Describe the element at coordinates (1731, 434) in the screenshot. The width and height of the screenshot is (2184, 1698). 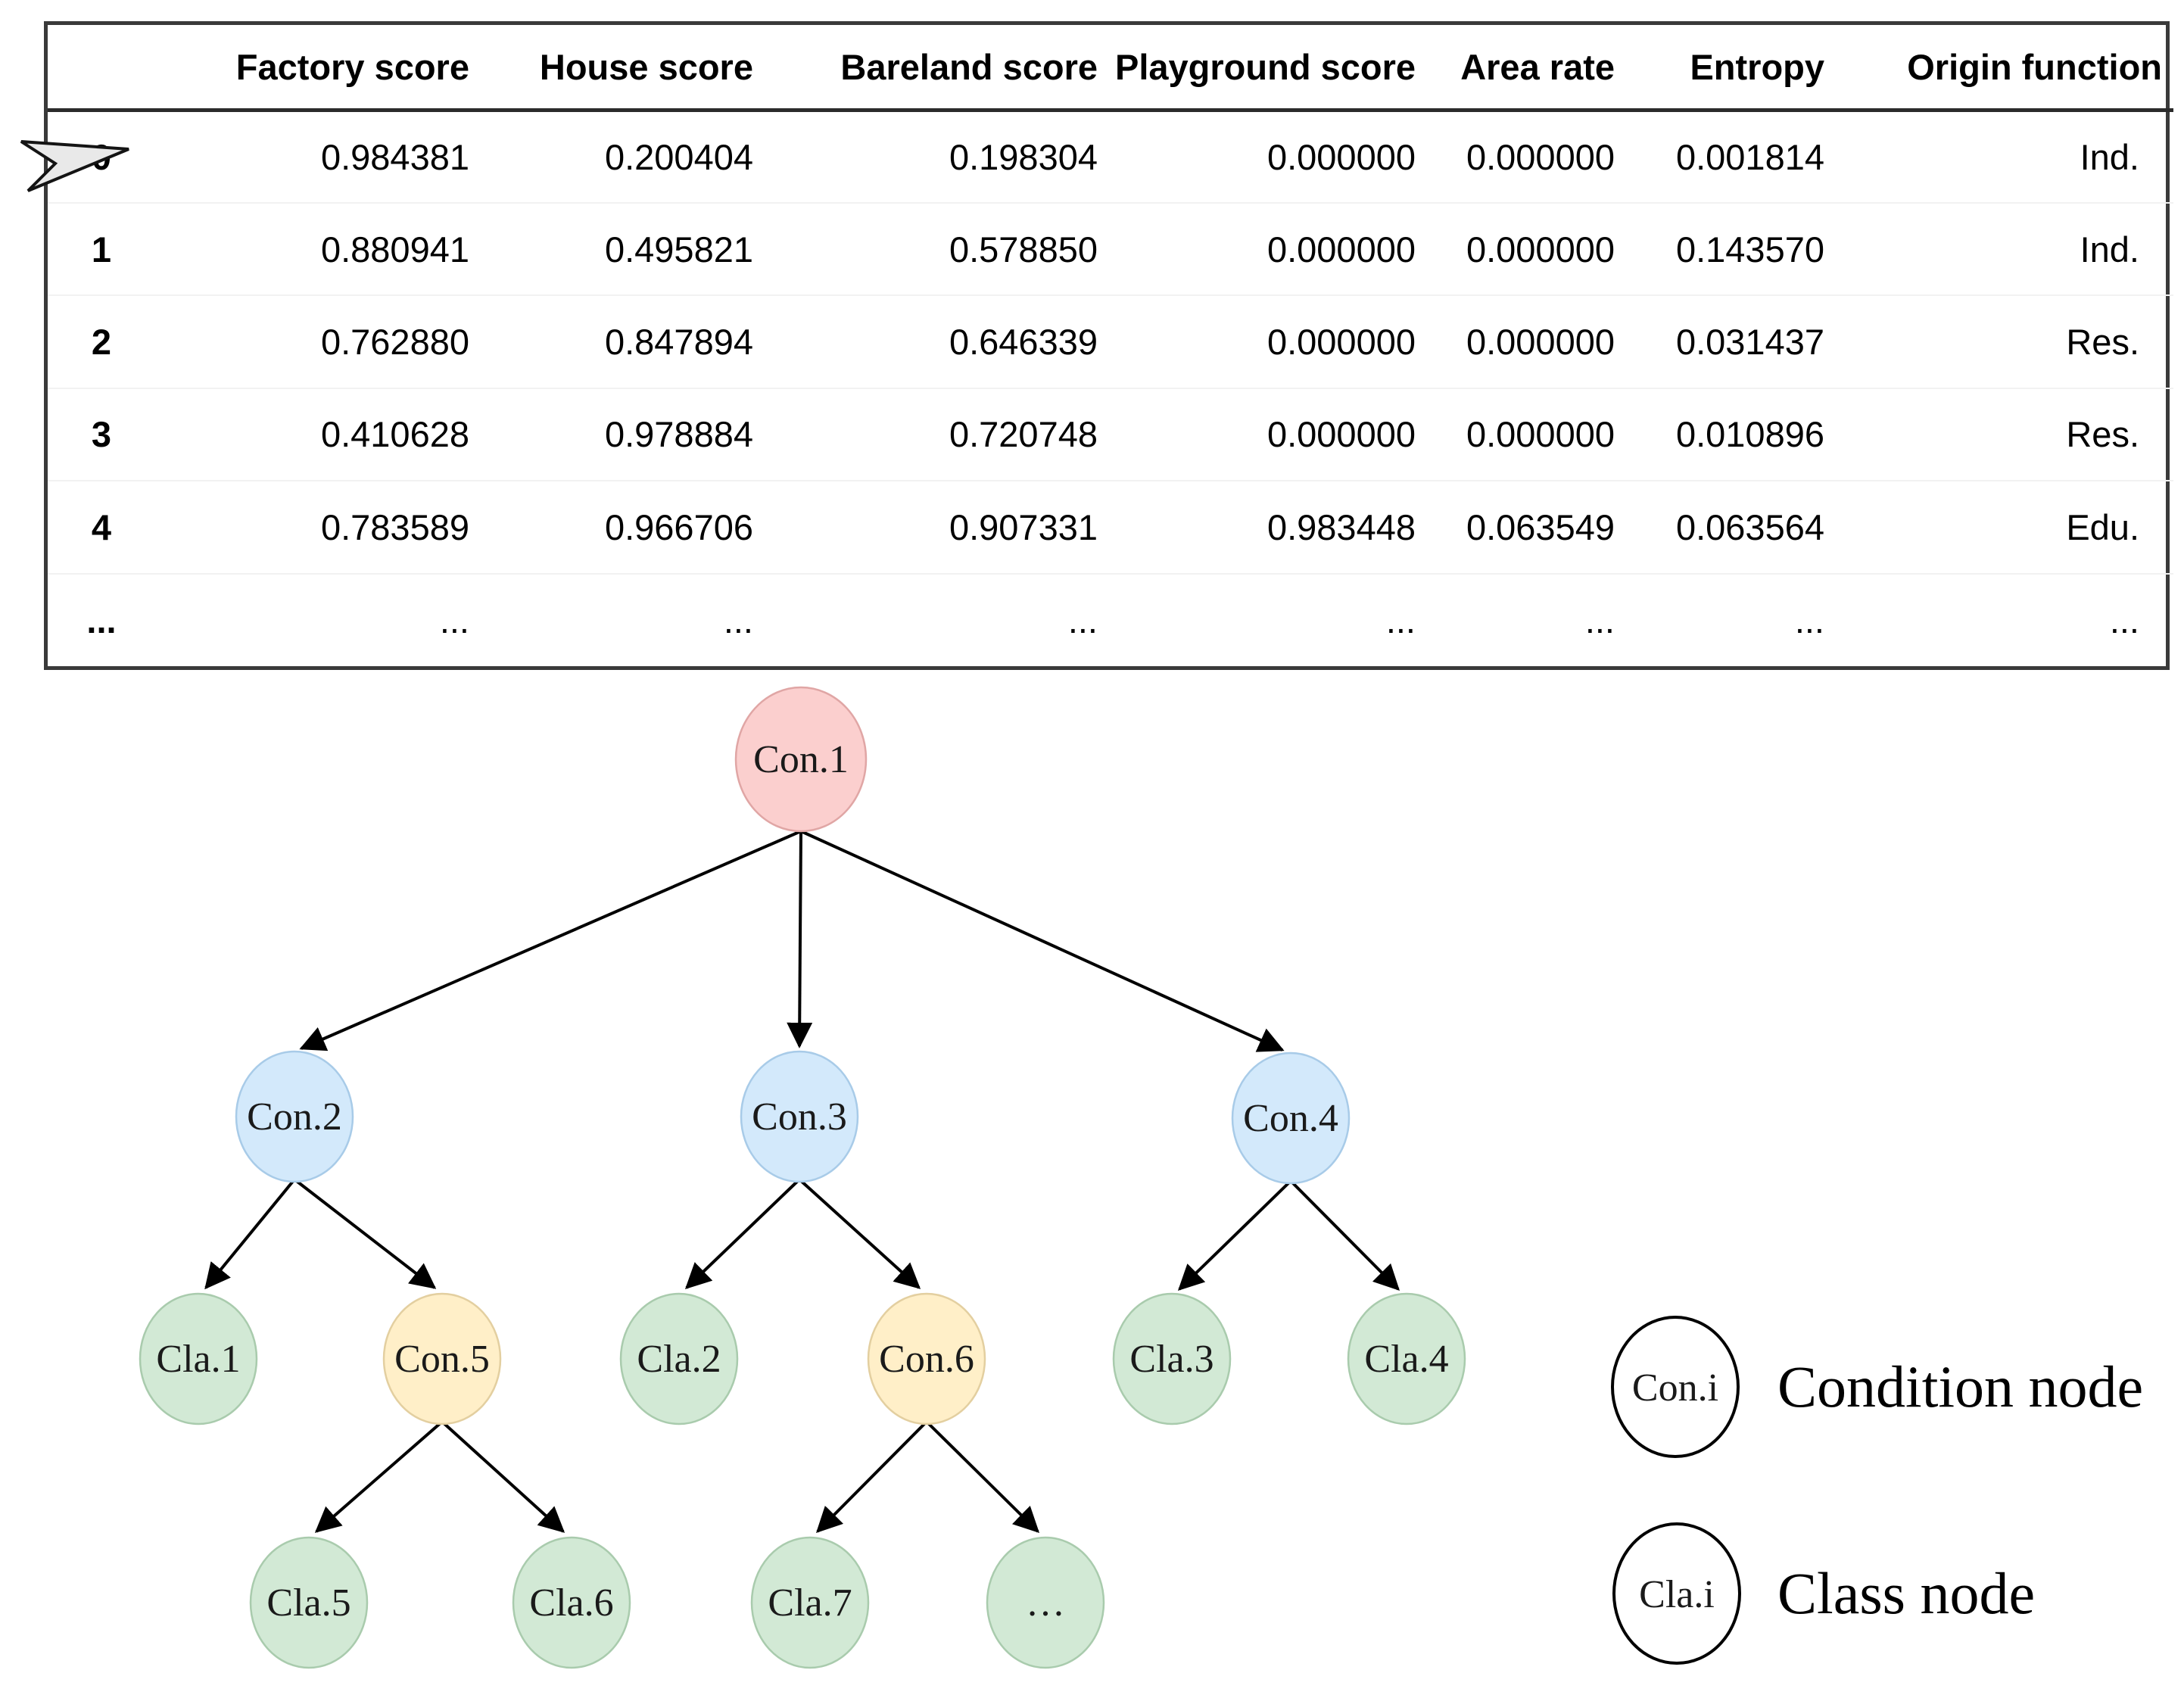
I see `cell: 0.010896` at that location.